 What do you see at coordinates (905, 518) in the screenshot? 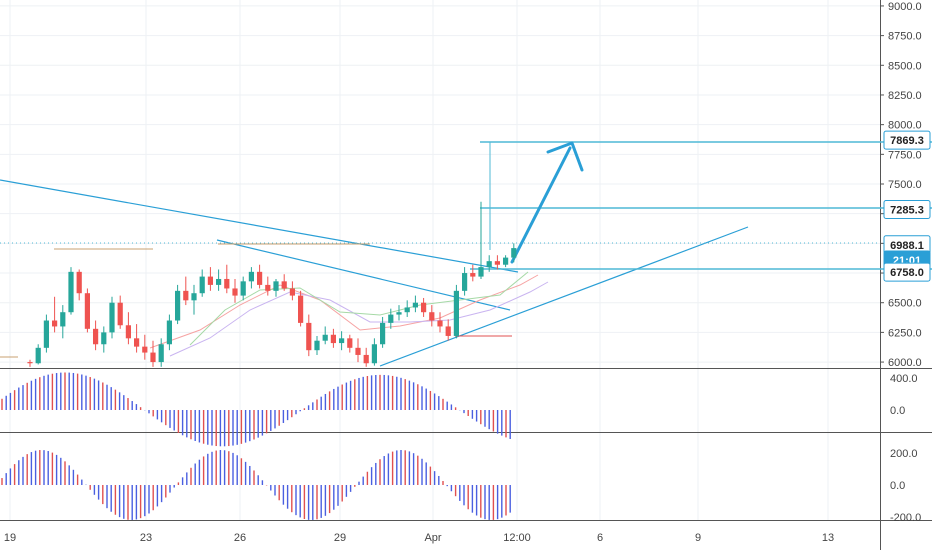
I see `indicator-axis-tick: -200.0` at bounding box center [905, 518].